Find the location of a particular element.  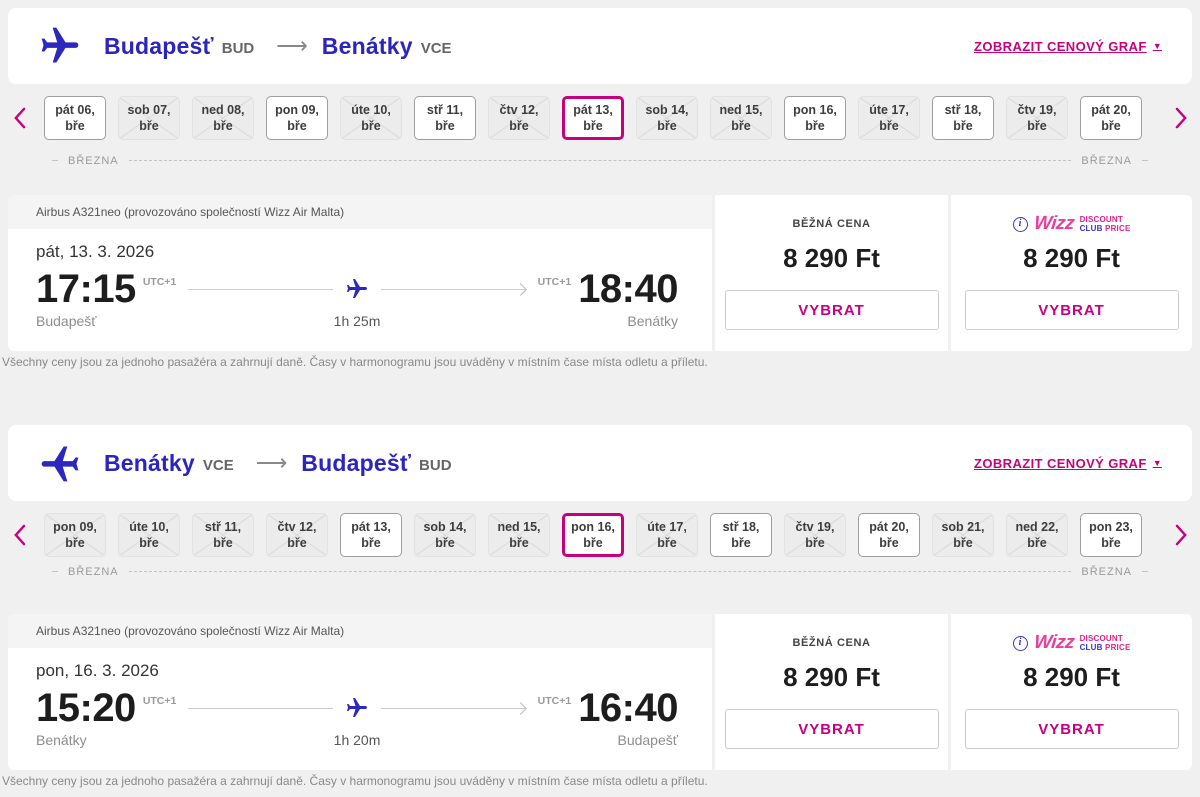

date-tile-day: čtv 12, is located at coordinates (519, 109).